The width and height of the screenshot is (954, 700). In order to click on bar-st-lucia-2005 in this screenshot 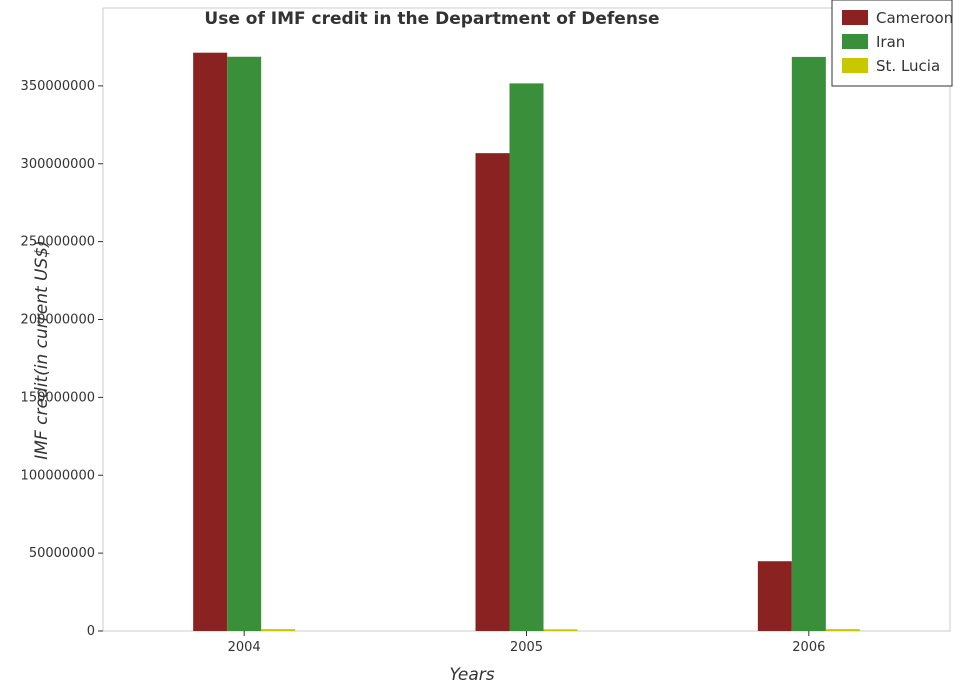, I will do `click(560, 630)`.